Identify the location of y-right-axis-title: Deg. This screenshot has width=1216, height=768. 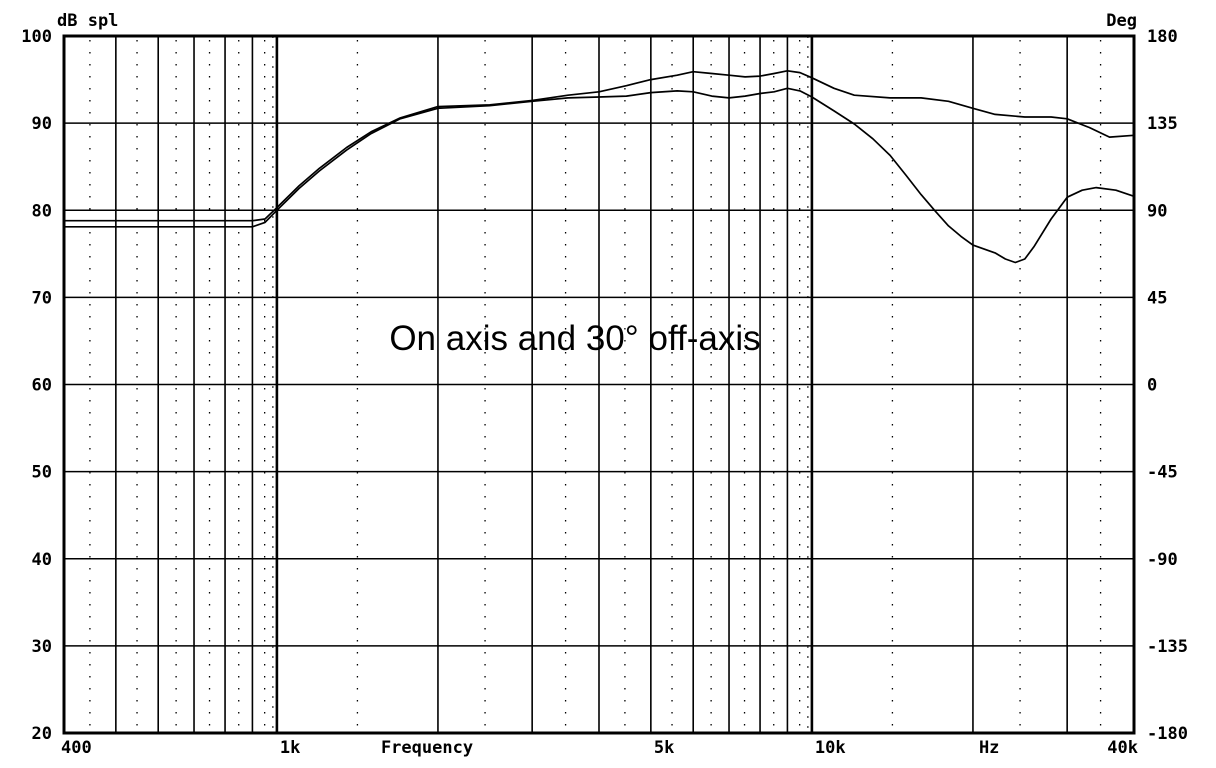
(1121, 21).